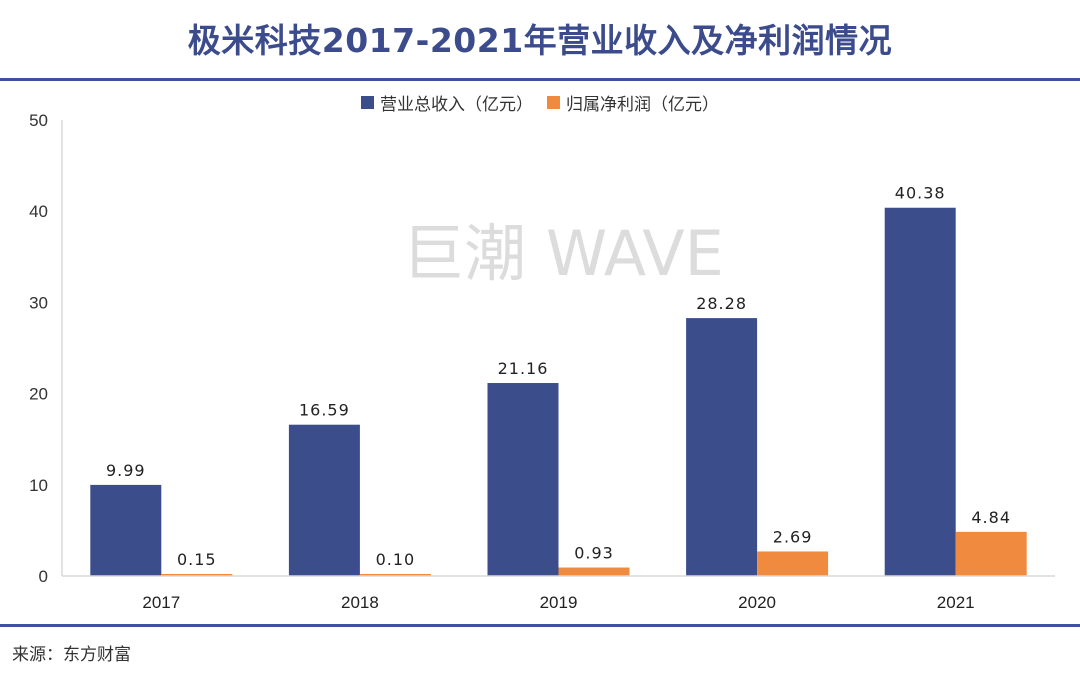  Describe the element at coordinates (38, 211) in the screenshot. I see `y-tick-label: 40` at that location.